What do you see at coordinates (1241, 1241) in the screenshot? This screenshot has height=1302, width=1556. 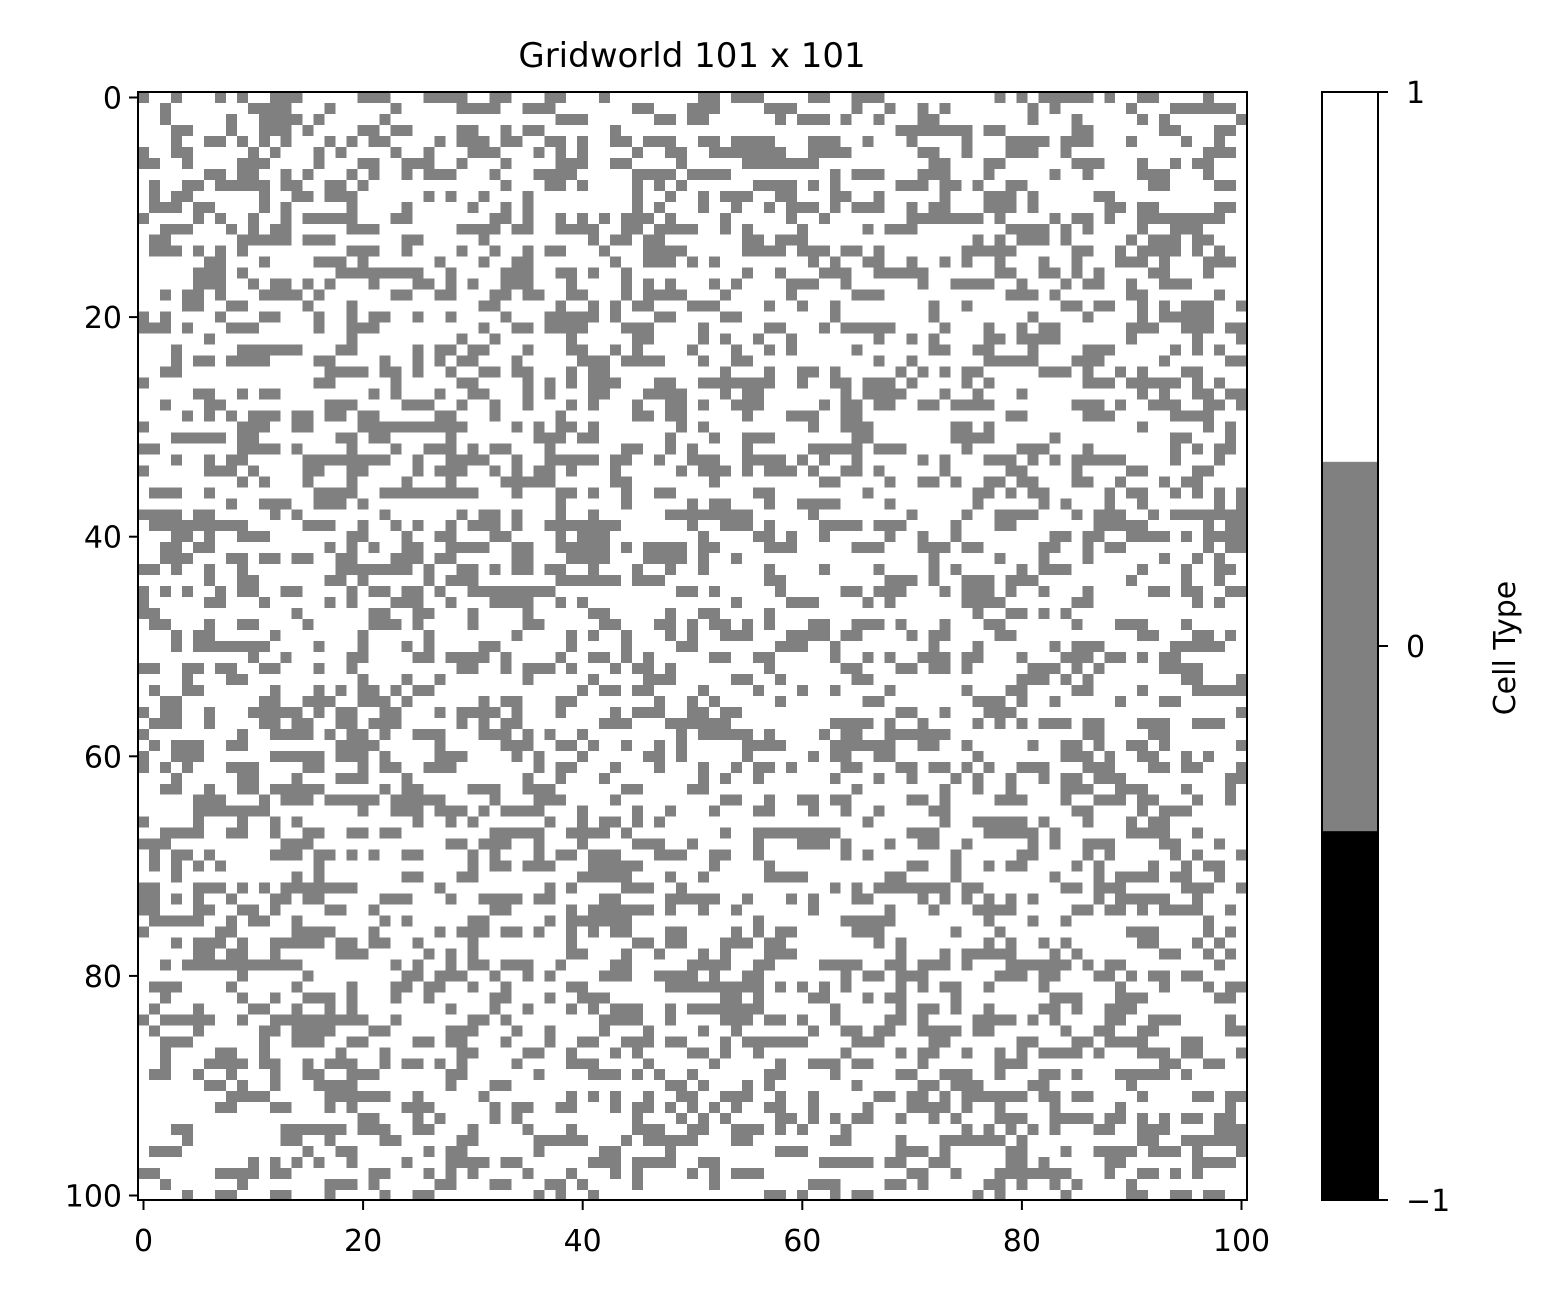 I see `x-tick-label: 100` at bounding box center [1241, 1241].